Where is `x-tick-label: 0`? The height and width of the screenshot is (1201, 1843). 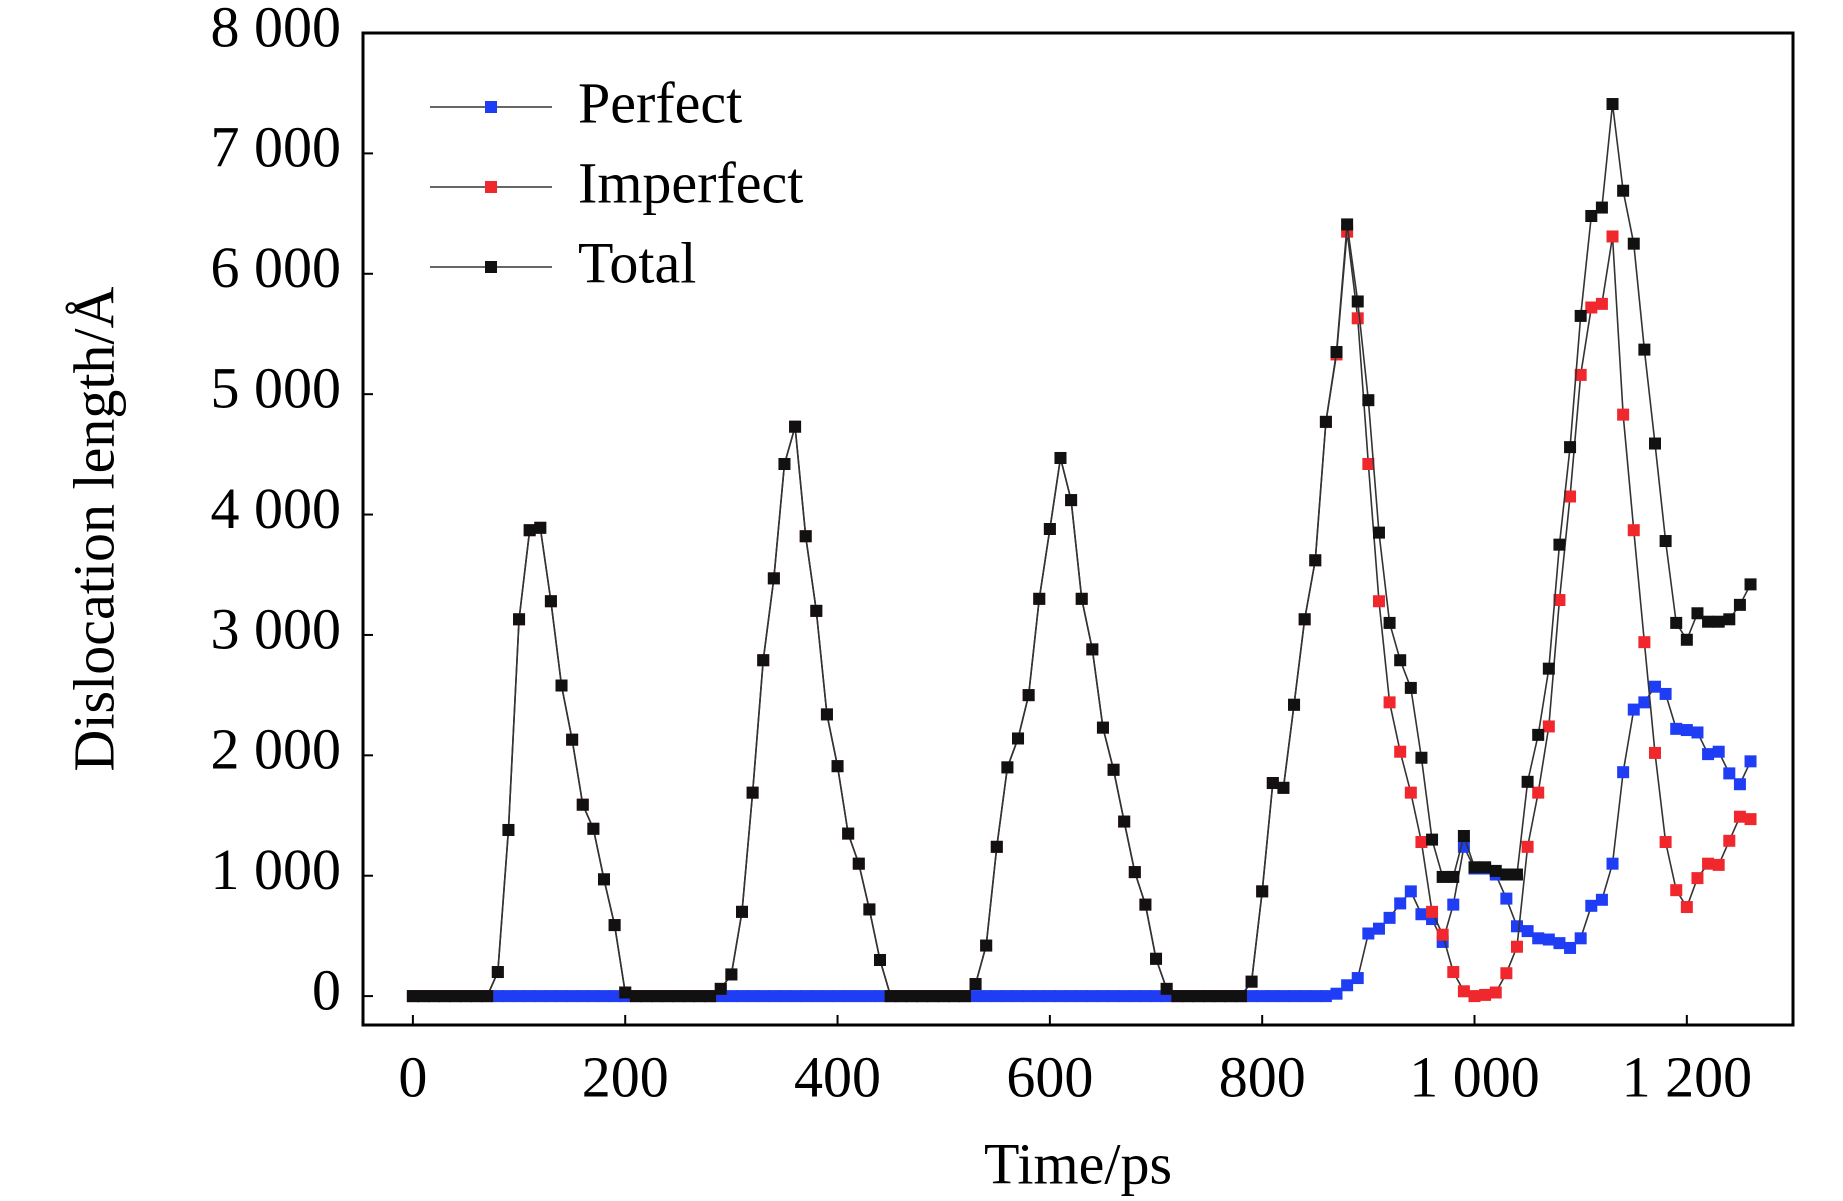
x-tick-label: 0 is located at coordinates (412, 1076).